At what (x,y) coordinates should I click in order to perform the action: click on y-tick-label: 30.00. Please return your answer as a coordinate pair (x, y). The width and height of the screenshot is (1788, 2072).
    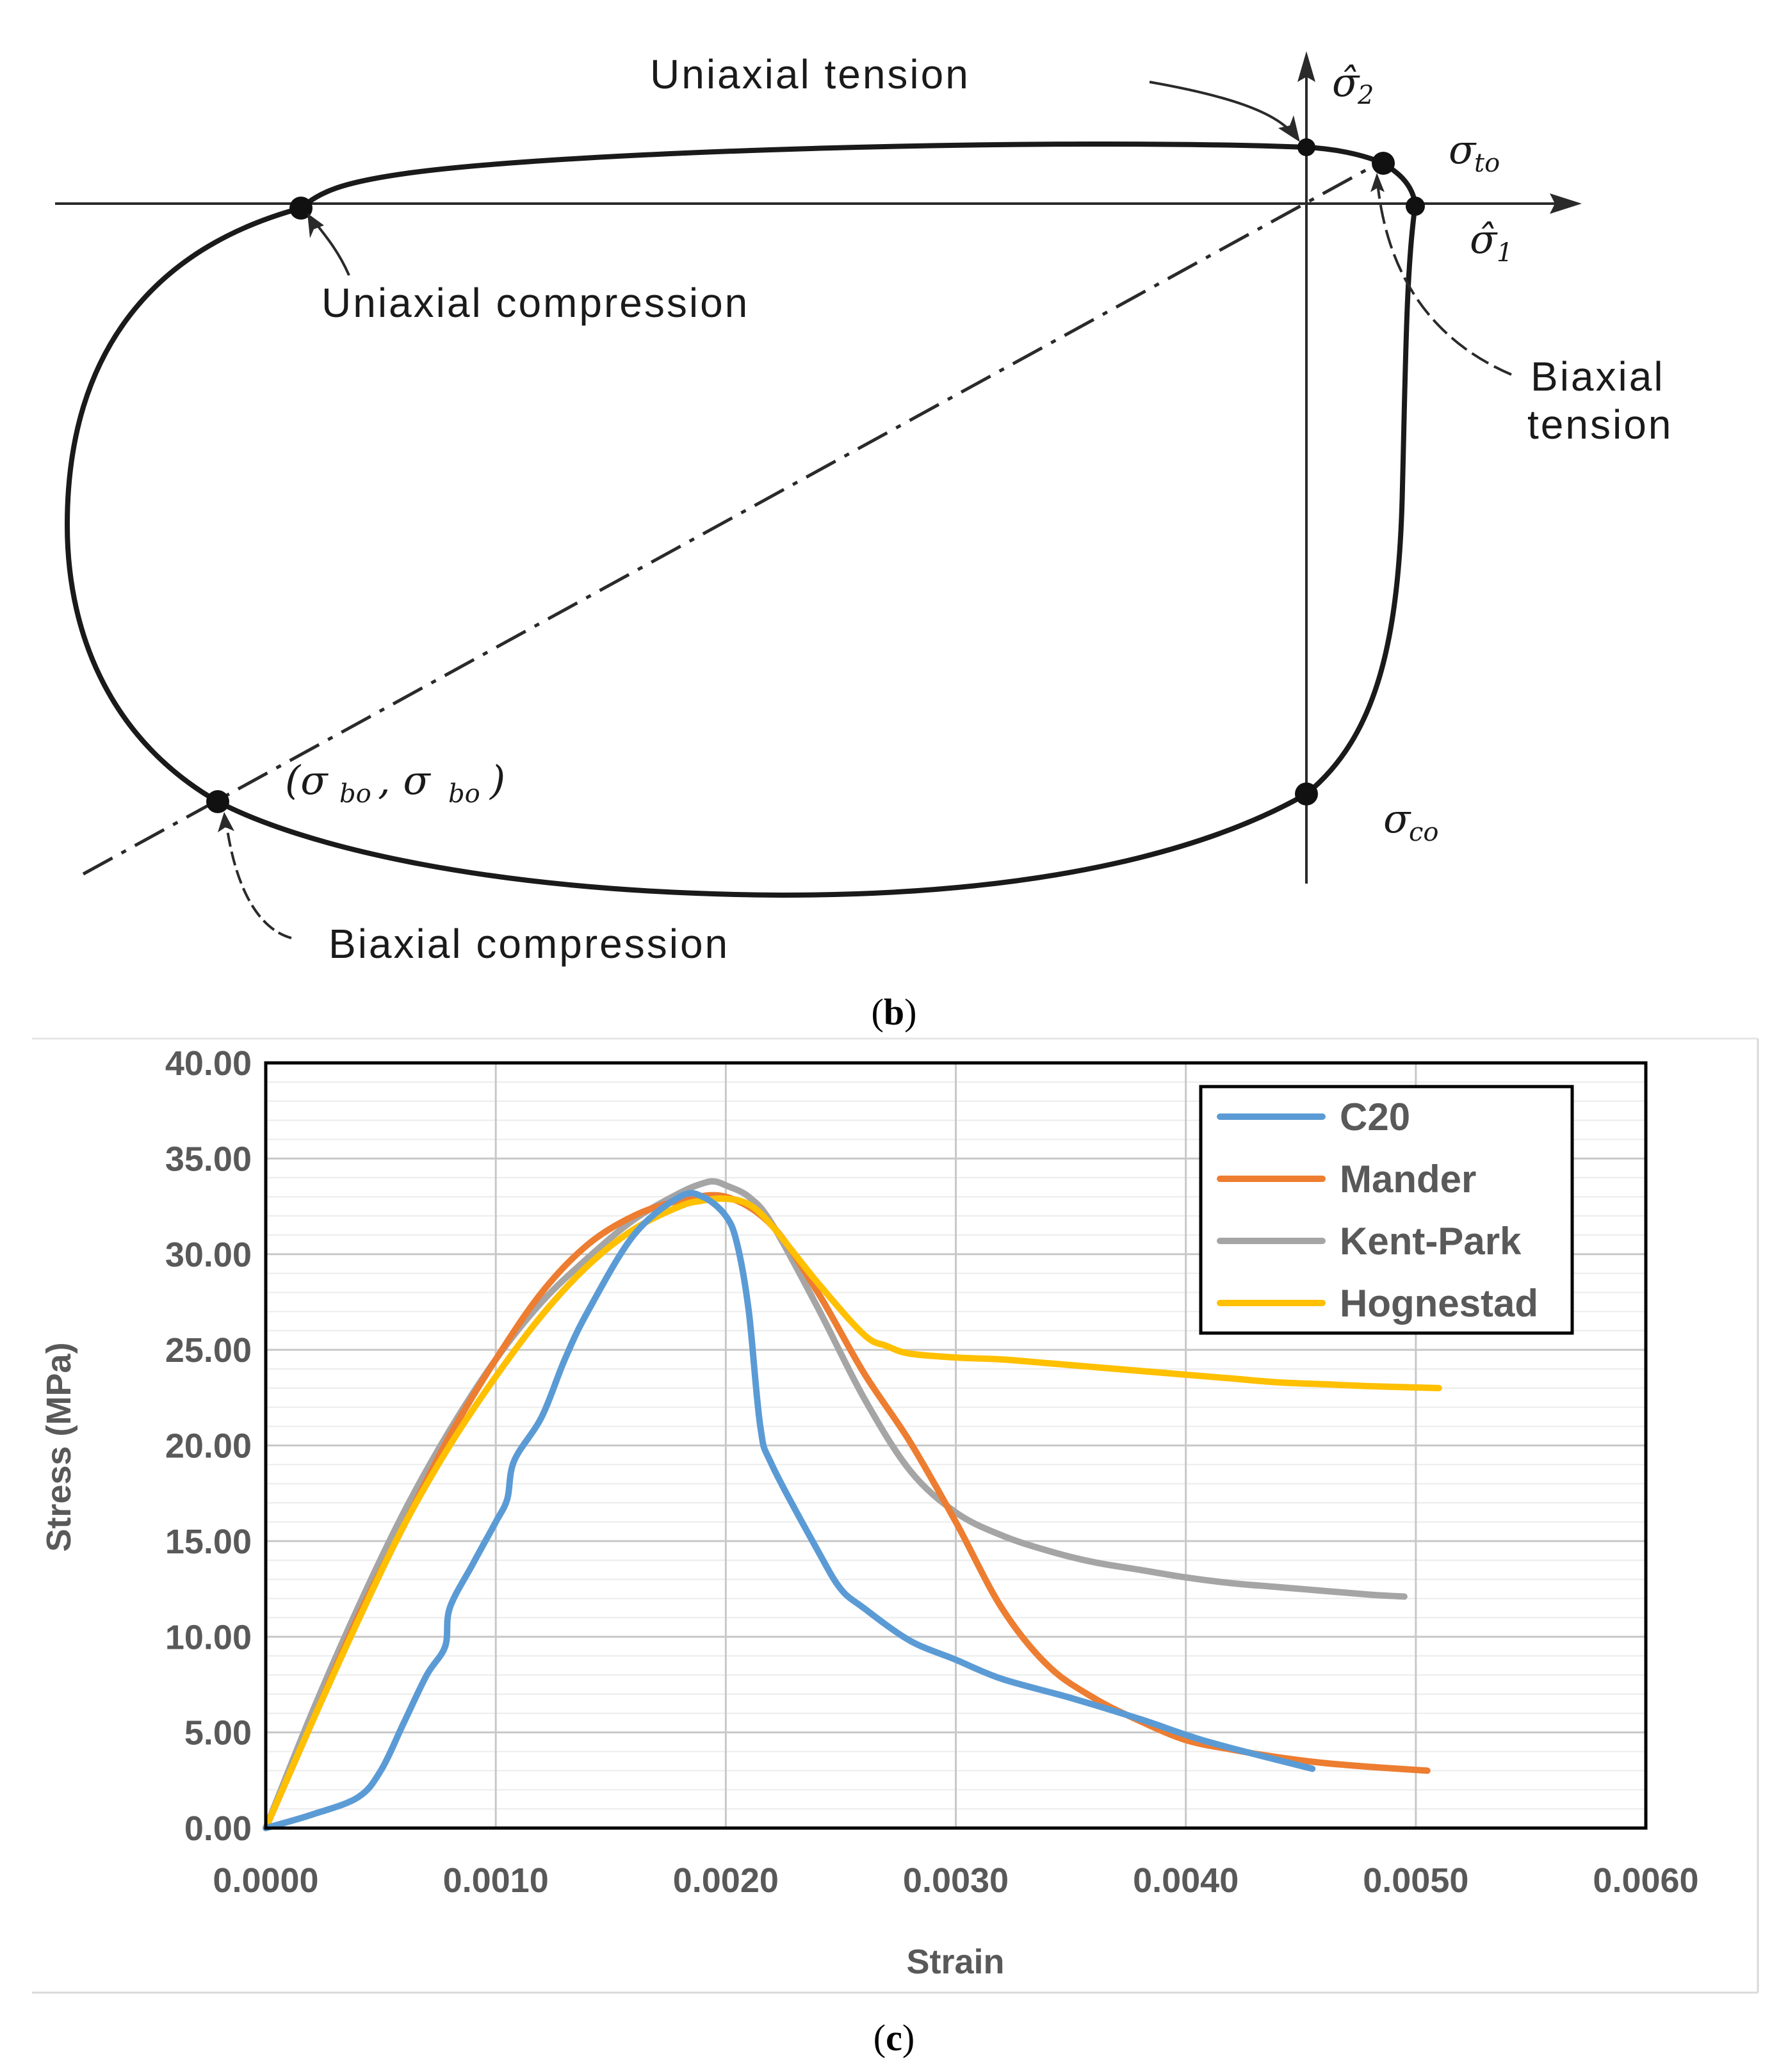
    Looking at the image, I should click on (208, 1255).